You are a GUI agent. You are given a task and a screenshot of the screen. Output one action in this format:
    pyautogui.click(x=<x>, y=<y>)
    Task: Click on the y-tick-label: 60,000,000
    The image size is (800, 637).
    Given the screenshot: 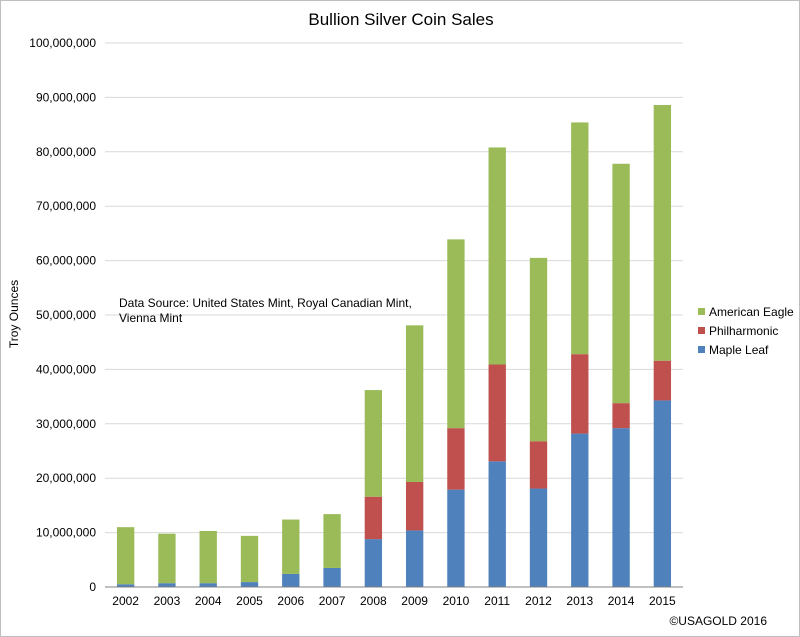 What is the action you would take?
    pyautogui.click(x=66, y=261)
    